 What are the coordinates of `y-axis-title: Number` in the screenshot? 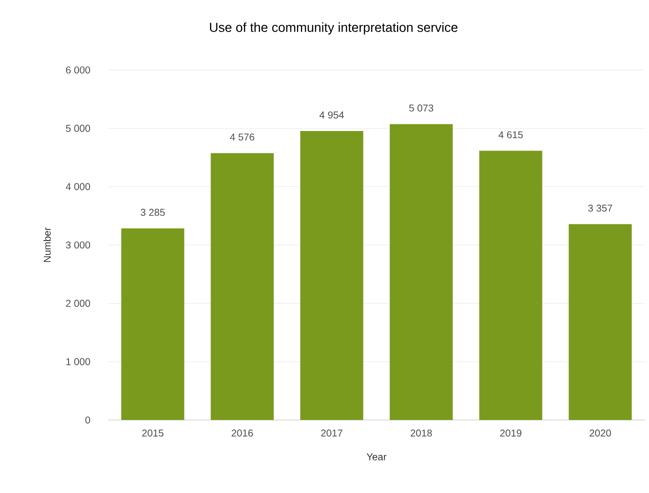 It's located at (47, 244).